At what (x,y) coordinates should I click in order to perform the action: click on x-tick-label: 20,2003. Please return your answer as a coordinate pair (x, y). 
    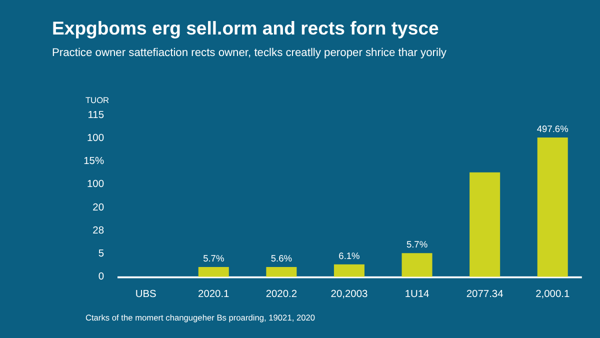
    Looking at the image, I should click on (349, 294).